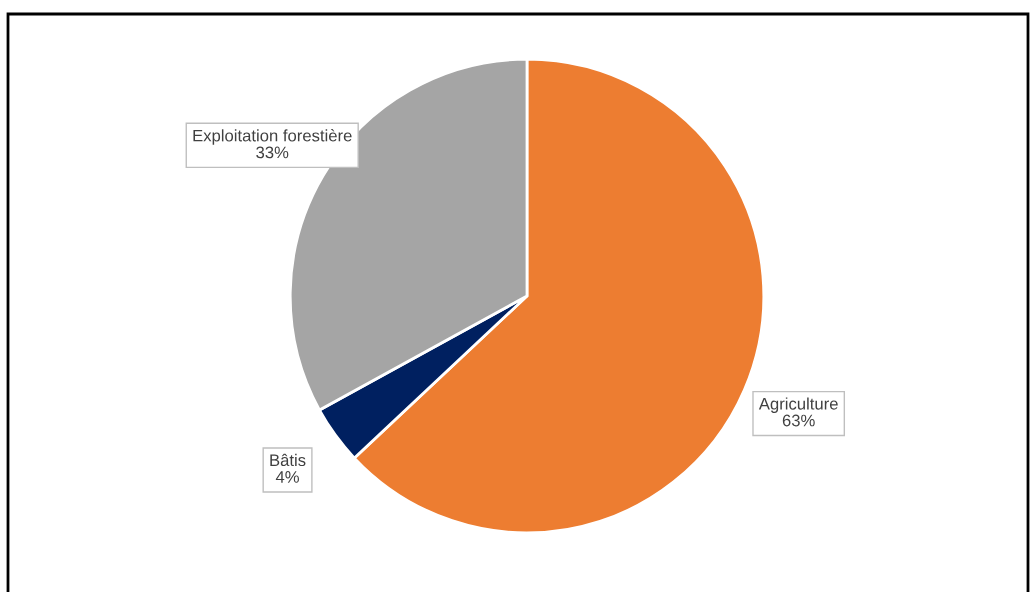 This screenshot has height=592, width=1033. I want to click on data-label: 4%, so click(287, 477).